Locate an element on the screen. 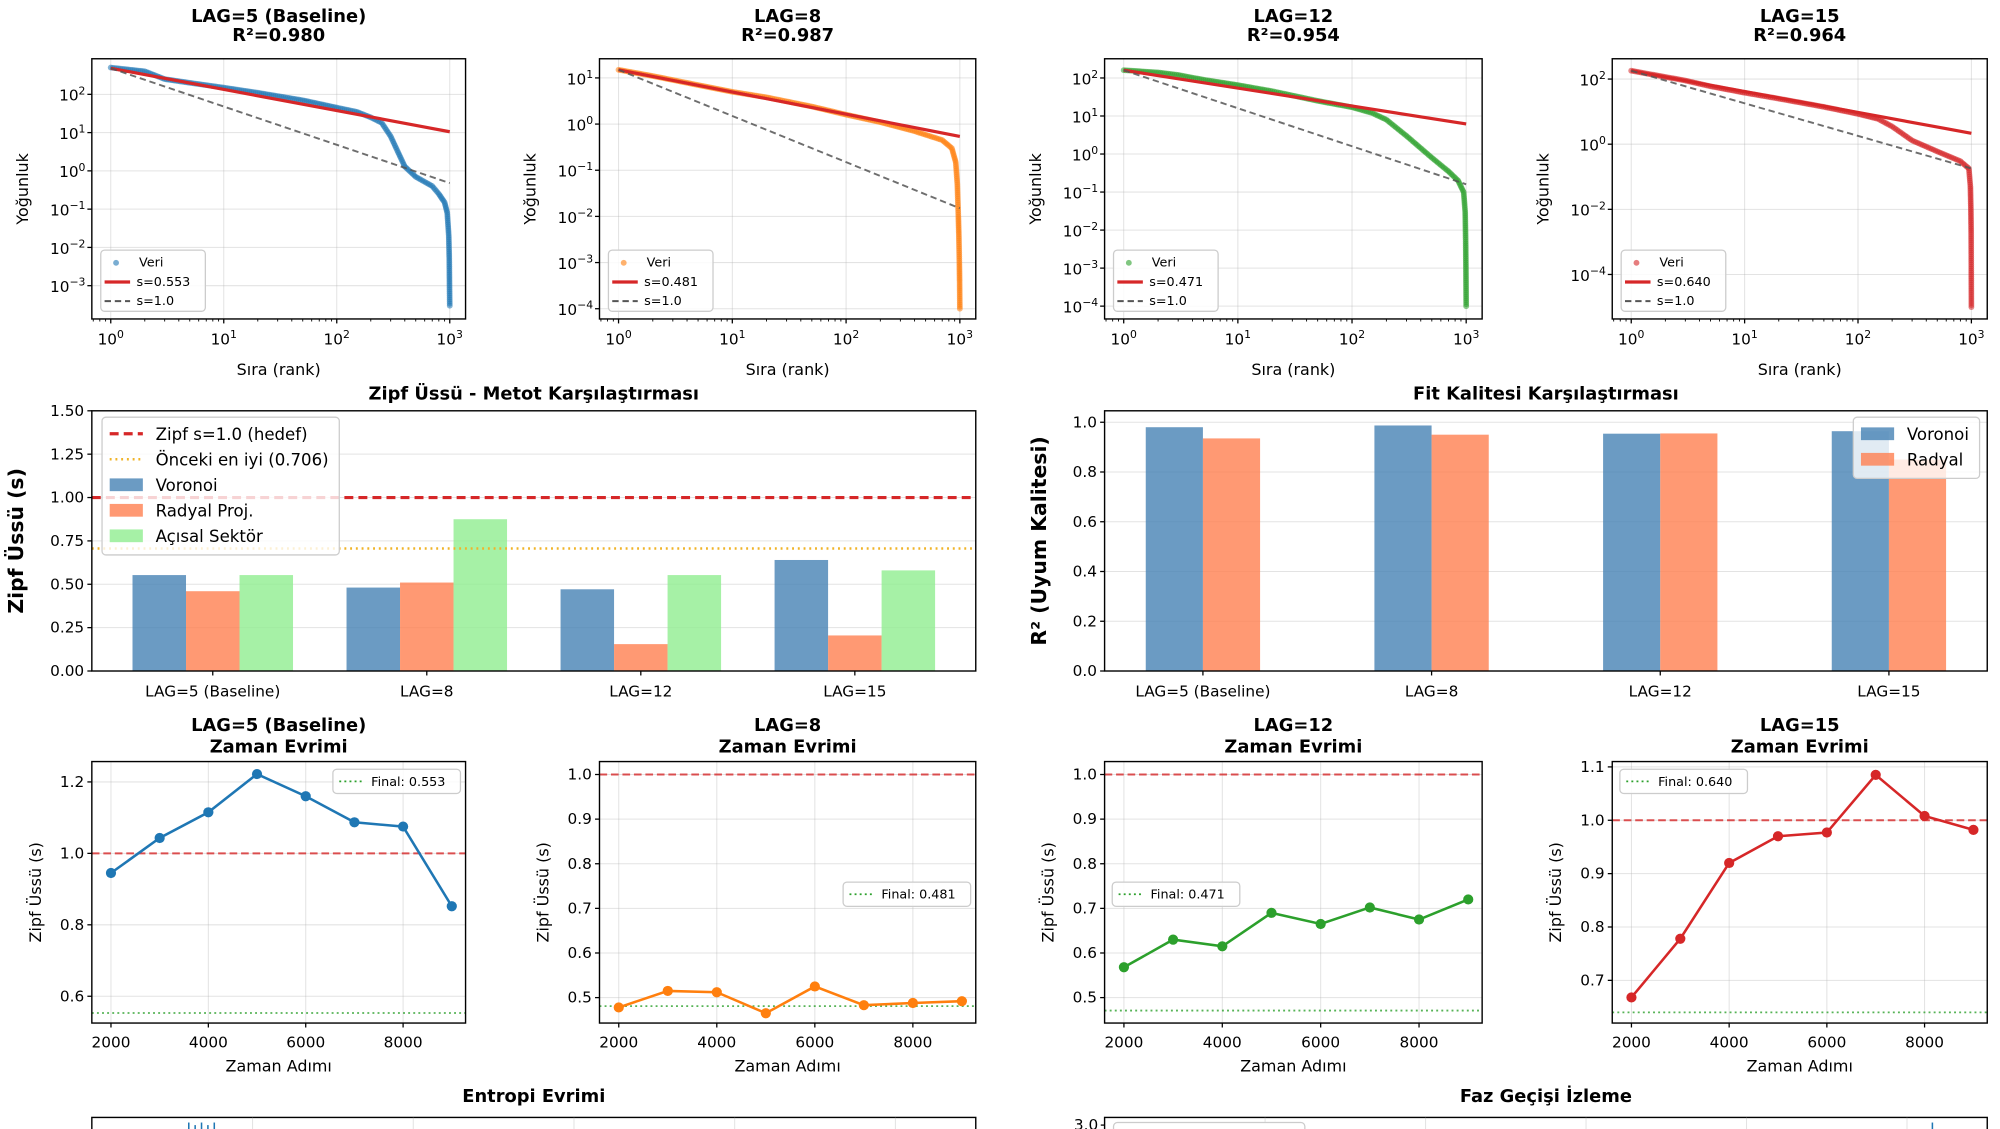 The image size is (2000, 1129). panel-phase: Faz Geçişi İzleme 3.0 is located at coordinates (1531, 1107).